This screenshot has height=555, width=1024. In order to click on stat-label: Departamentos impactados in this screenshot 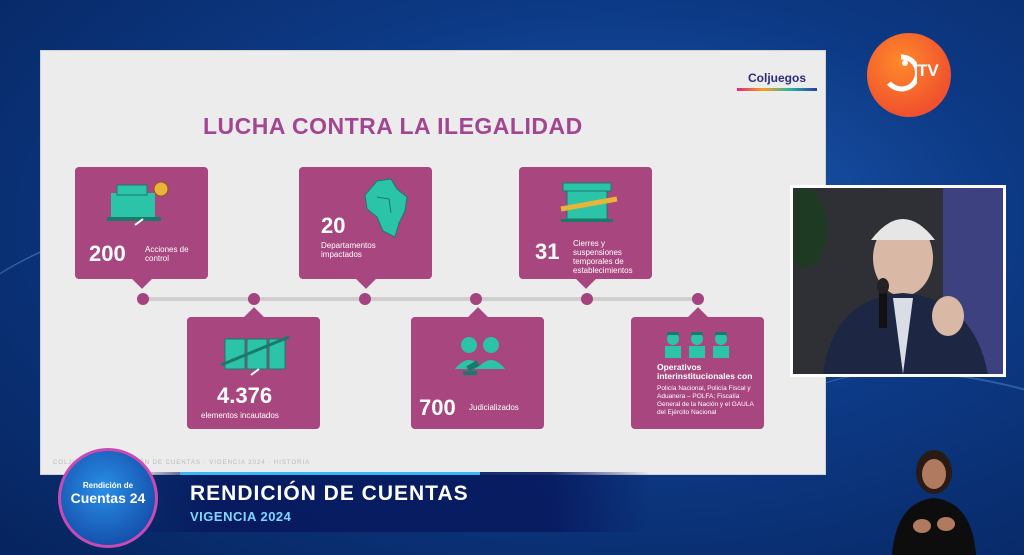, I will do `click(348, 250)`.